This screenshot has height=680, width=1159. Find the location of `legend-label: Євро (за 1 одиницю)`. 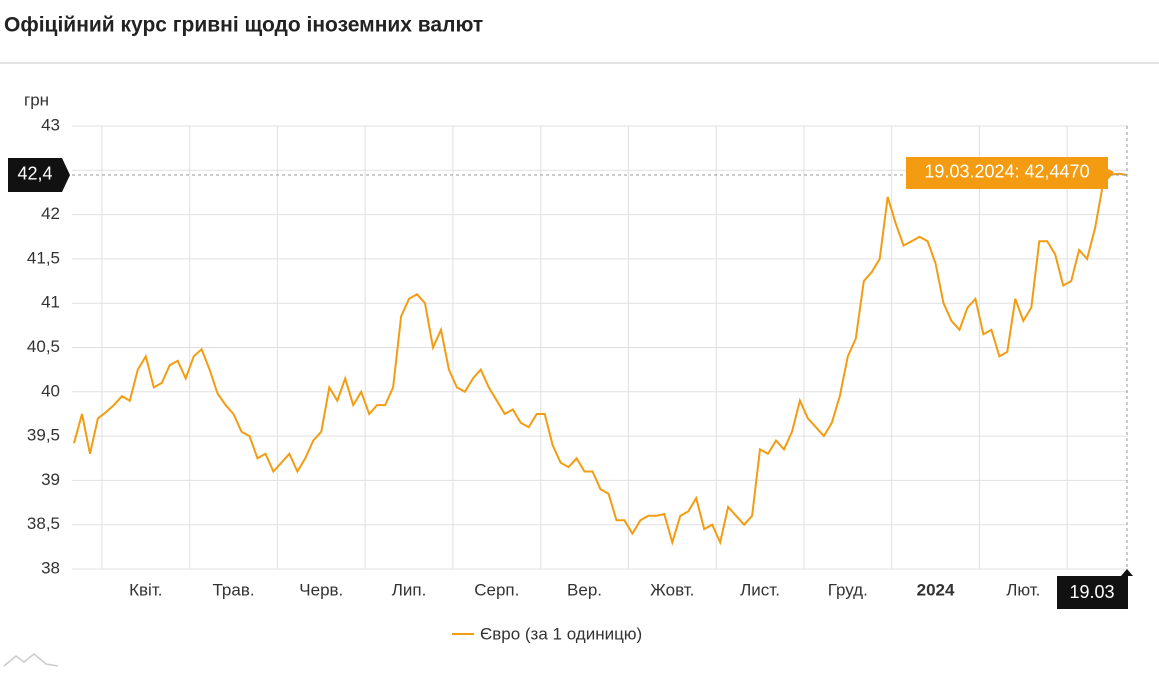

legend-label: Євро (за 1 одиницю) is located at coordinates (561, 633).